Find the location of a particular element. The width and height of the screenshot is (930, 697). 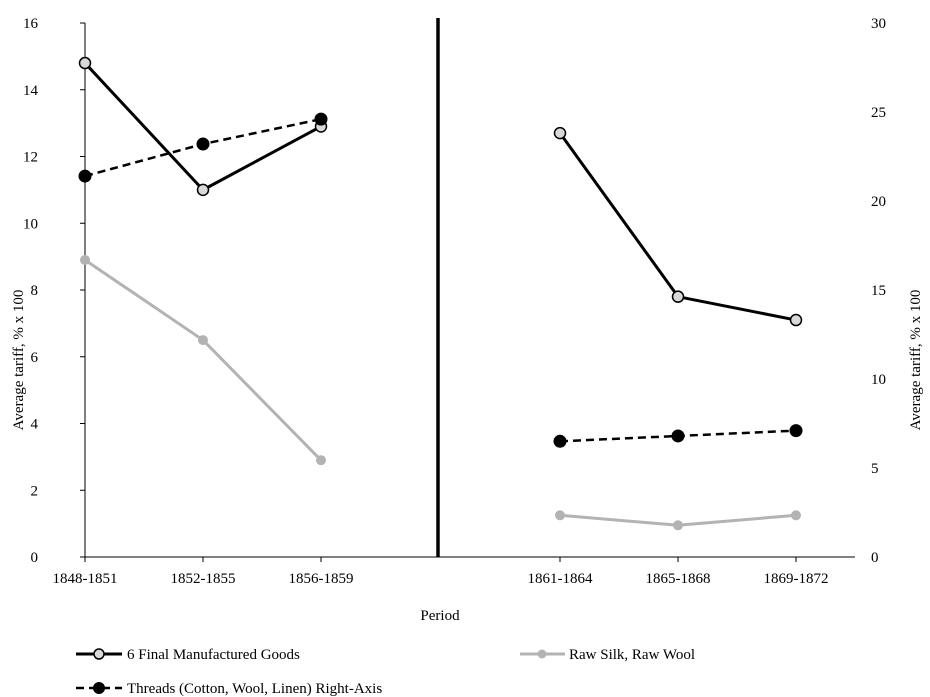

legend-item-threads: Threads (Cotton, Wool, Linen) Right-Axis is located at coordinates (229, 689).